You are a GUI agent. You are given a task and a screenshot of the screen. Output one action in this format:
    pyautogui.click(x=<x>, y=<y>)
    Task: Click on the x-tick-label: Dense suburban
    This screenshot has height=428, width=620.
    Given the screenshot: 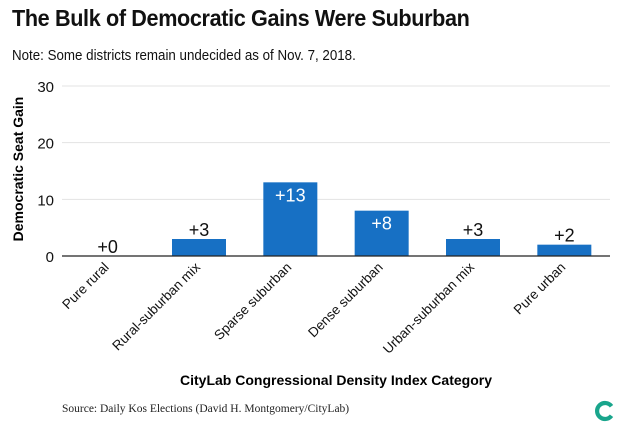 What is the action you would take?
    pyautogui.click(x=345, y=300)
    